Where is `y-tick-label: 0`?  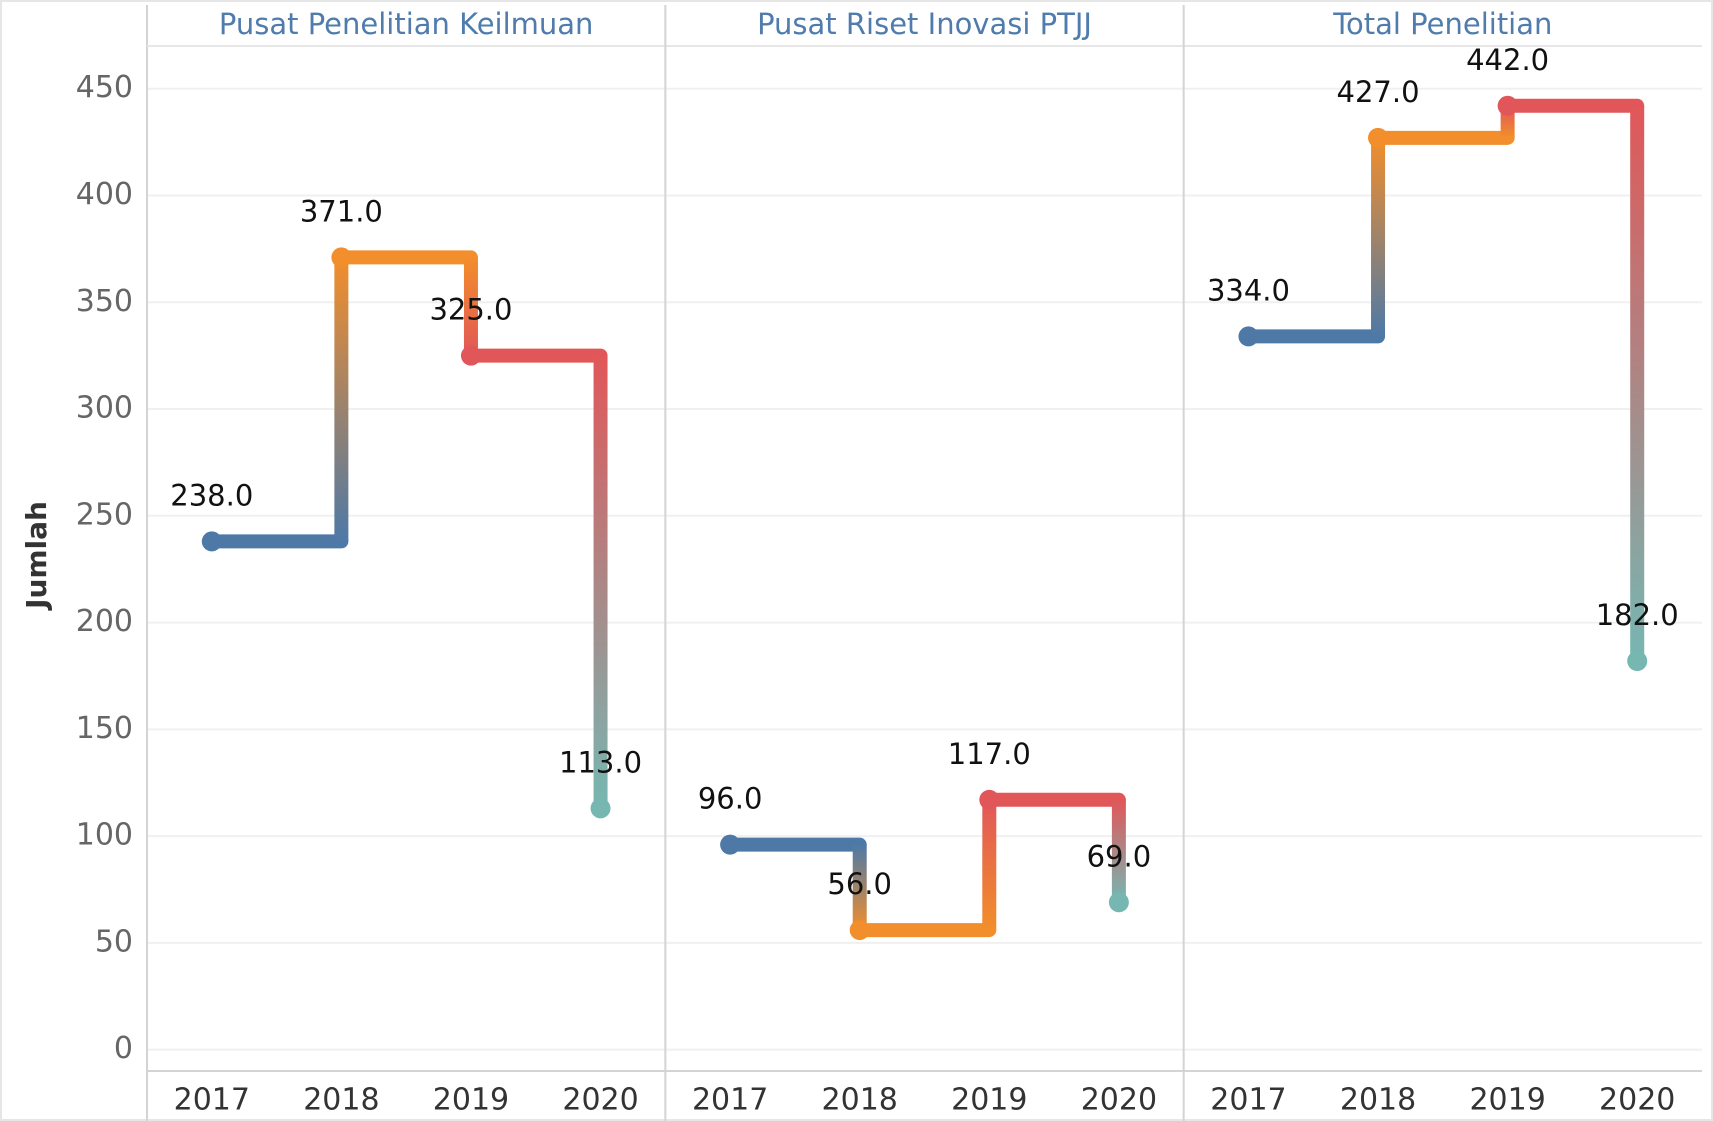
y-tick-label: 0 is located at coordinates (123, 1048).